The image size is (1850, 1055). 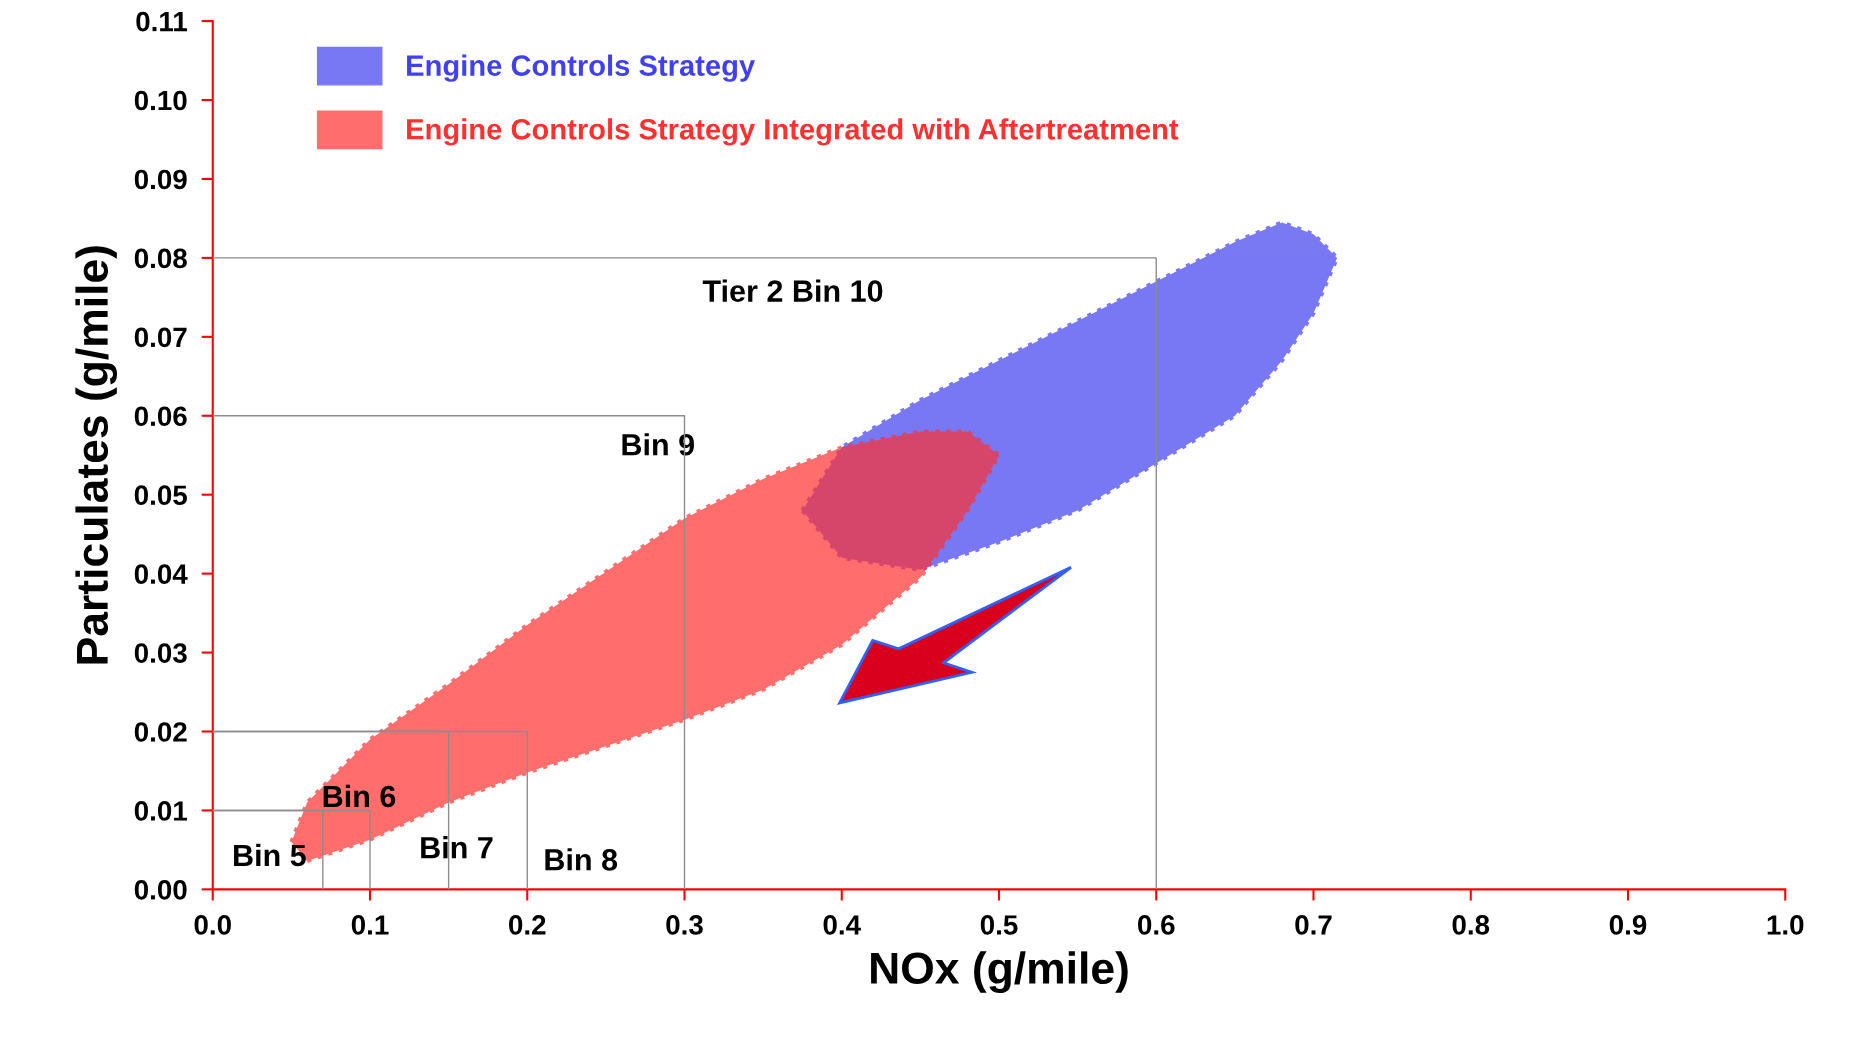 What do you see at coordinates (1156, 925) in the screenshot?
I see `x-tick-label: 0.6` at bounding box center [1156, 925].